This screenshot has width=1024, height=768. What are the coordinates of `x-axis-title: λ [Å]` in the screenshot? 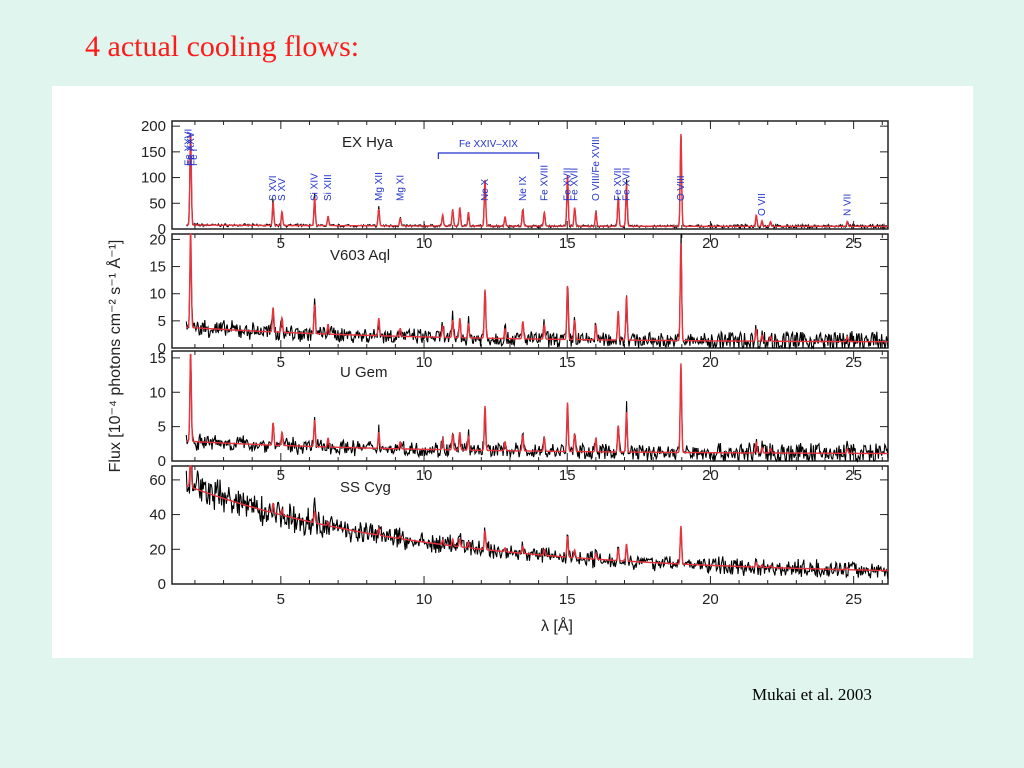 It's located at (557, 625).